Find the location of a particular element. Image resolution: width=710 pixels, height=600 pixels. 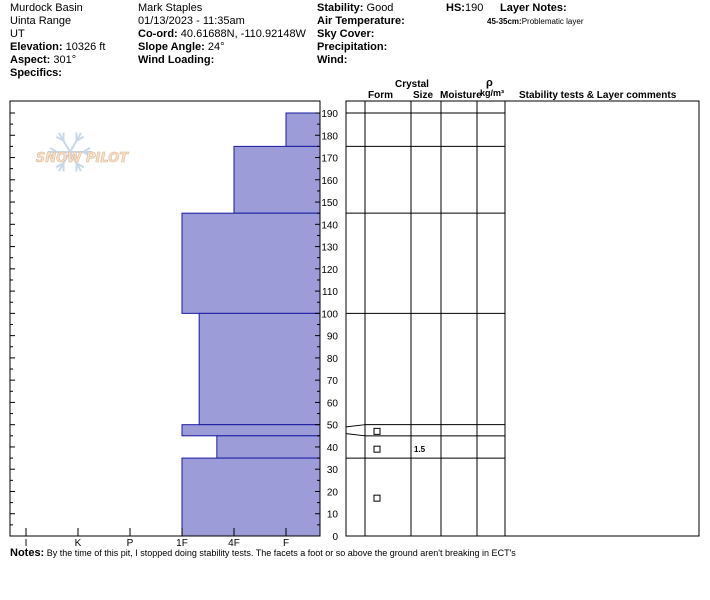

crystal-header: Crystal is located at coordinates (412, 84).